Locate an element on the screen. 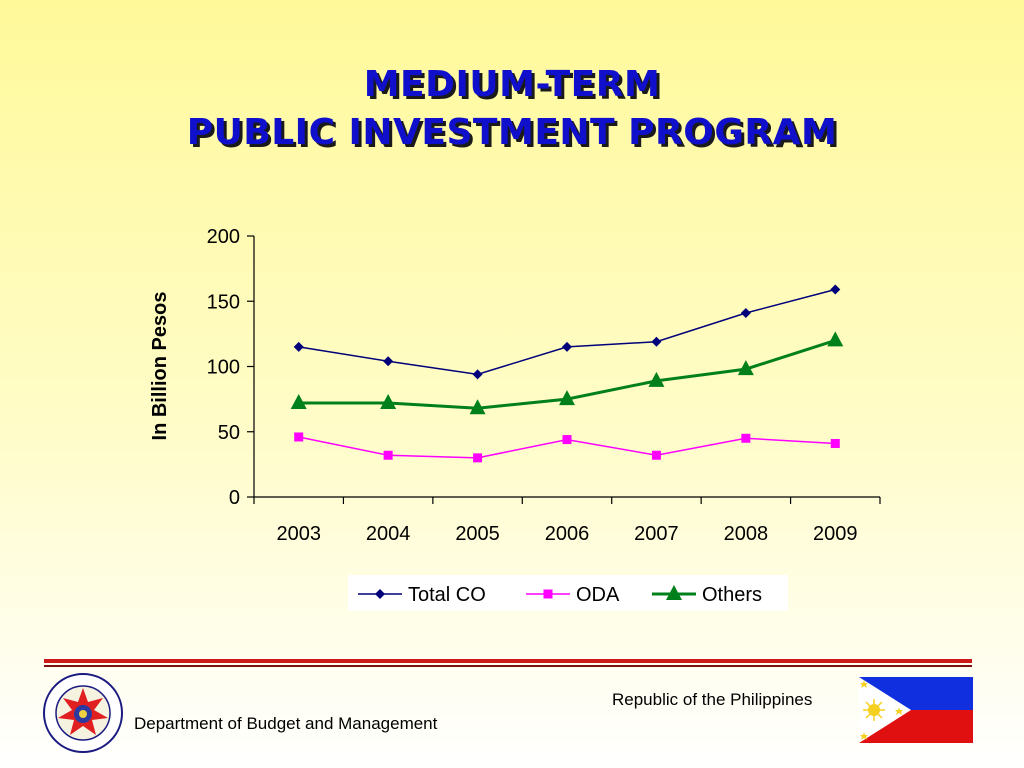 This screenshot has height=768, width=1024. series-line-total-co is located at coordinates (567, 332).